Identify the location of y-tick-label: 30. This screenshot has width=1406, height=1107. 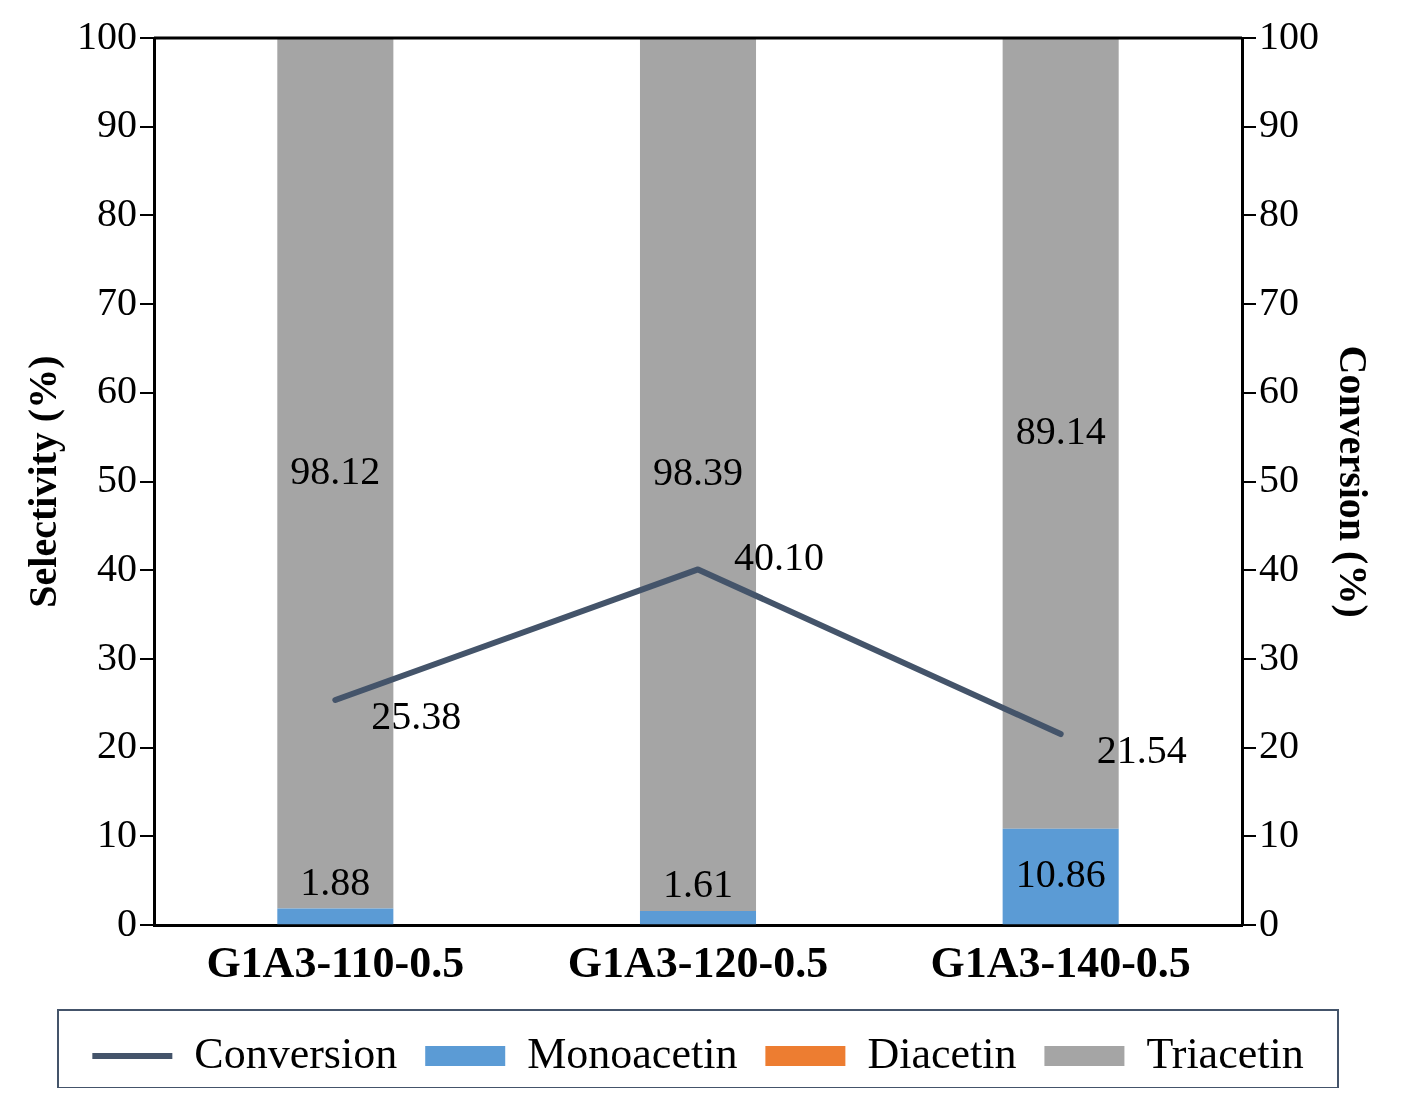
(117, 656).